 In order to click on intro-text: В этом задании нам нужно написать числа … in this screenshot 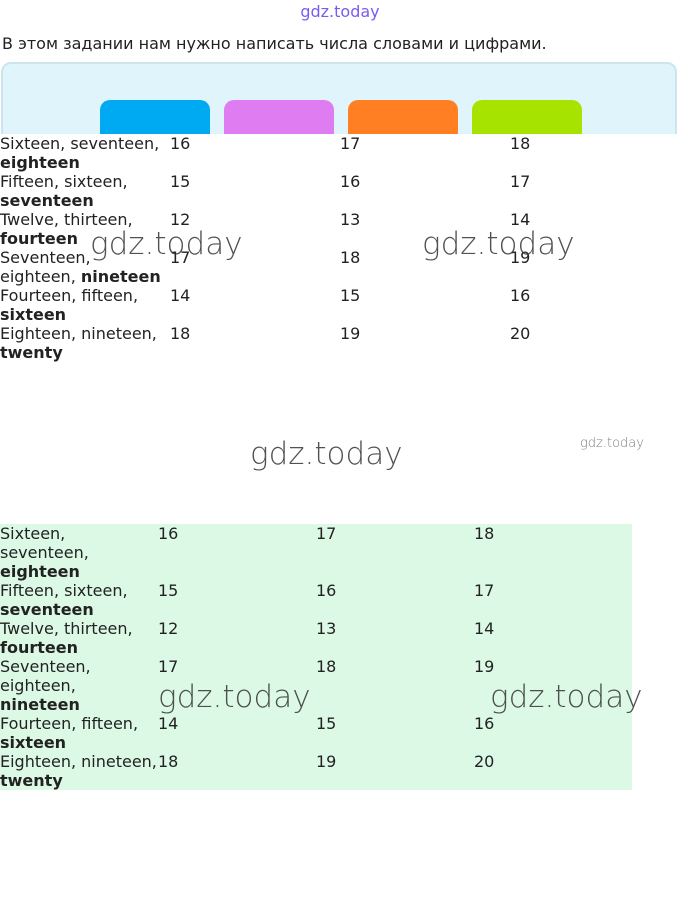, I will do `click(274, 43)`.